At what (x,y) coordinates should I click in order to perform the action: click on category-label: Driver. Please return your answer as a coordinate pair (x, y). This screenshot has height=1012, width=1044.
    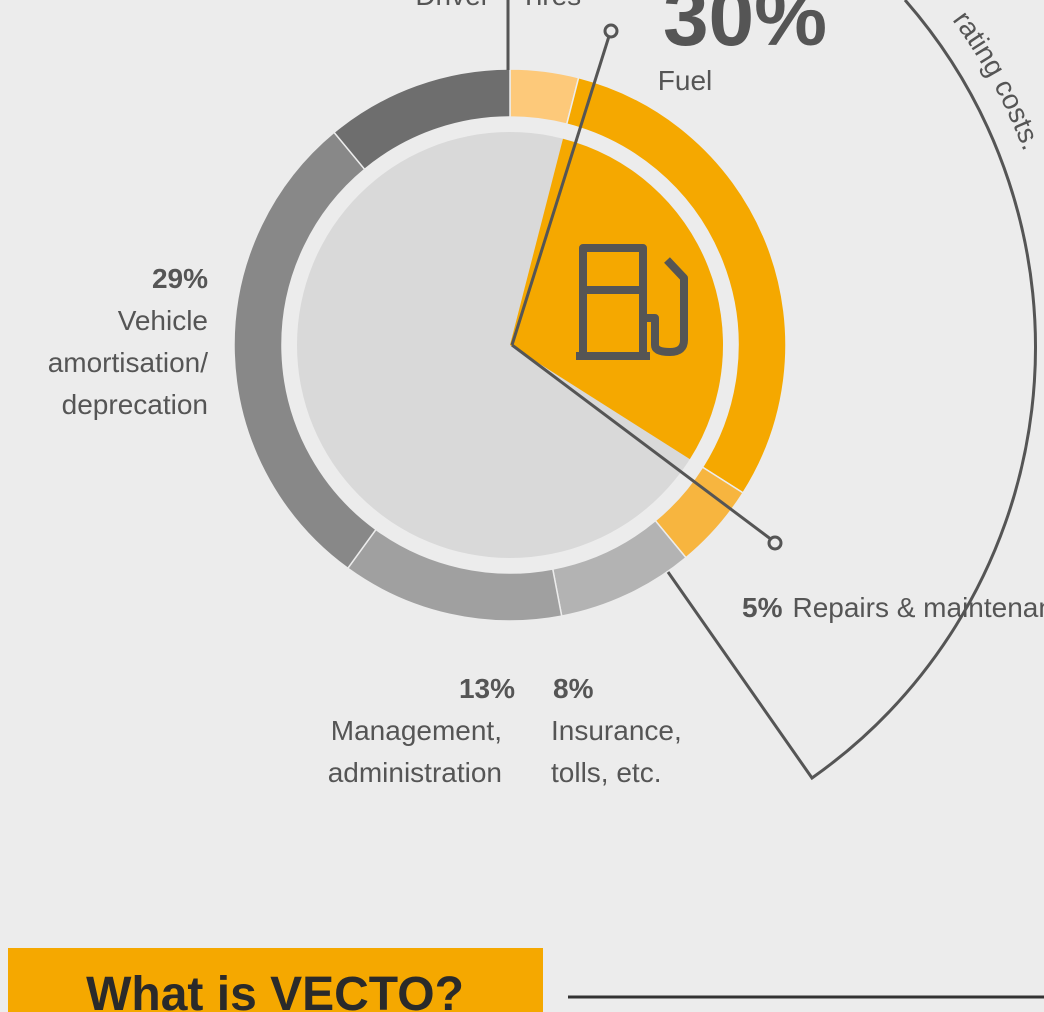
    Looking at the image, I should click on (452, 5).